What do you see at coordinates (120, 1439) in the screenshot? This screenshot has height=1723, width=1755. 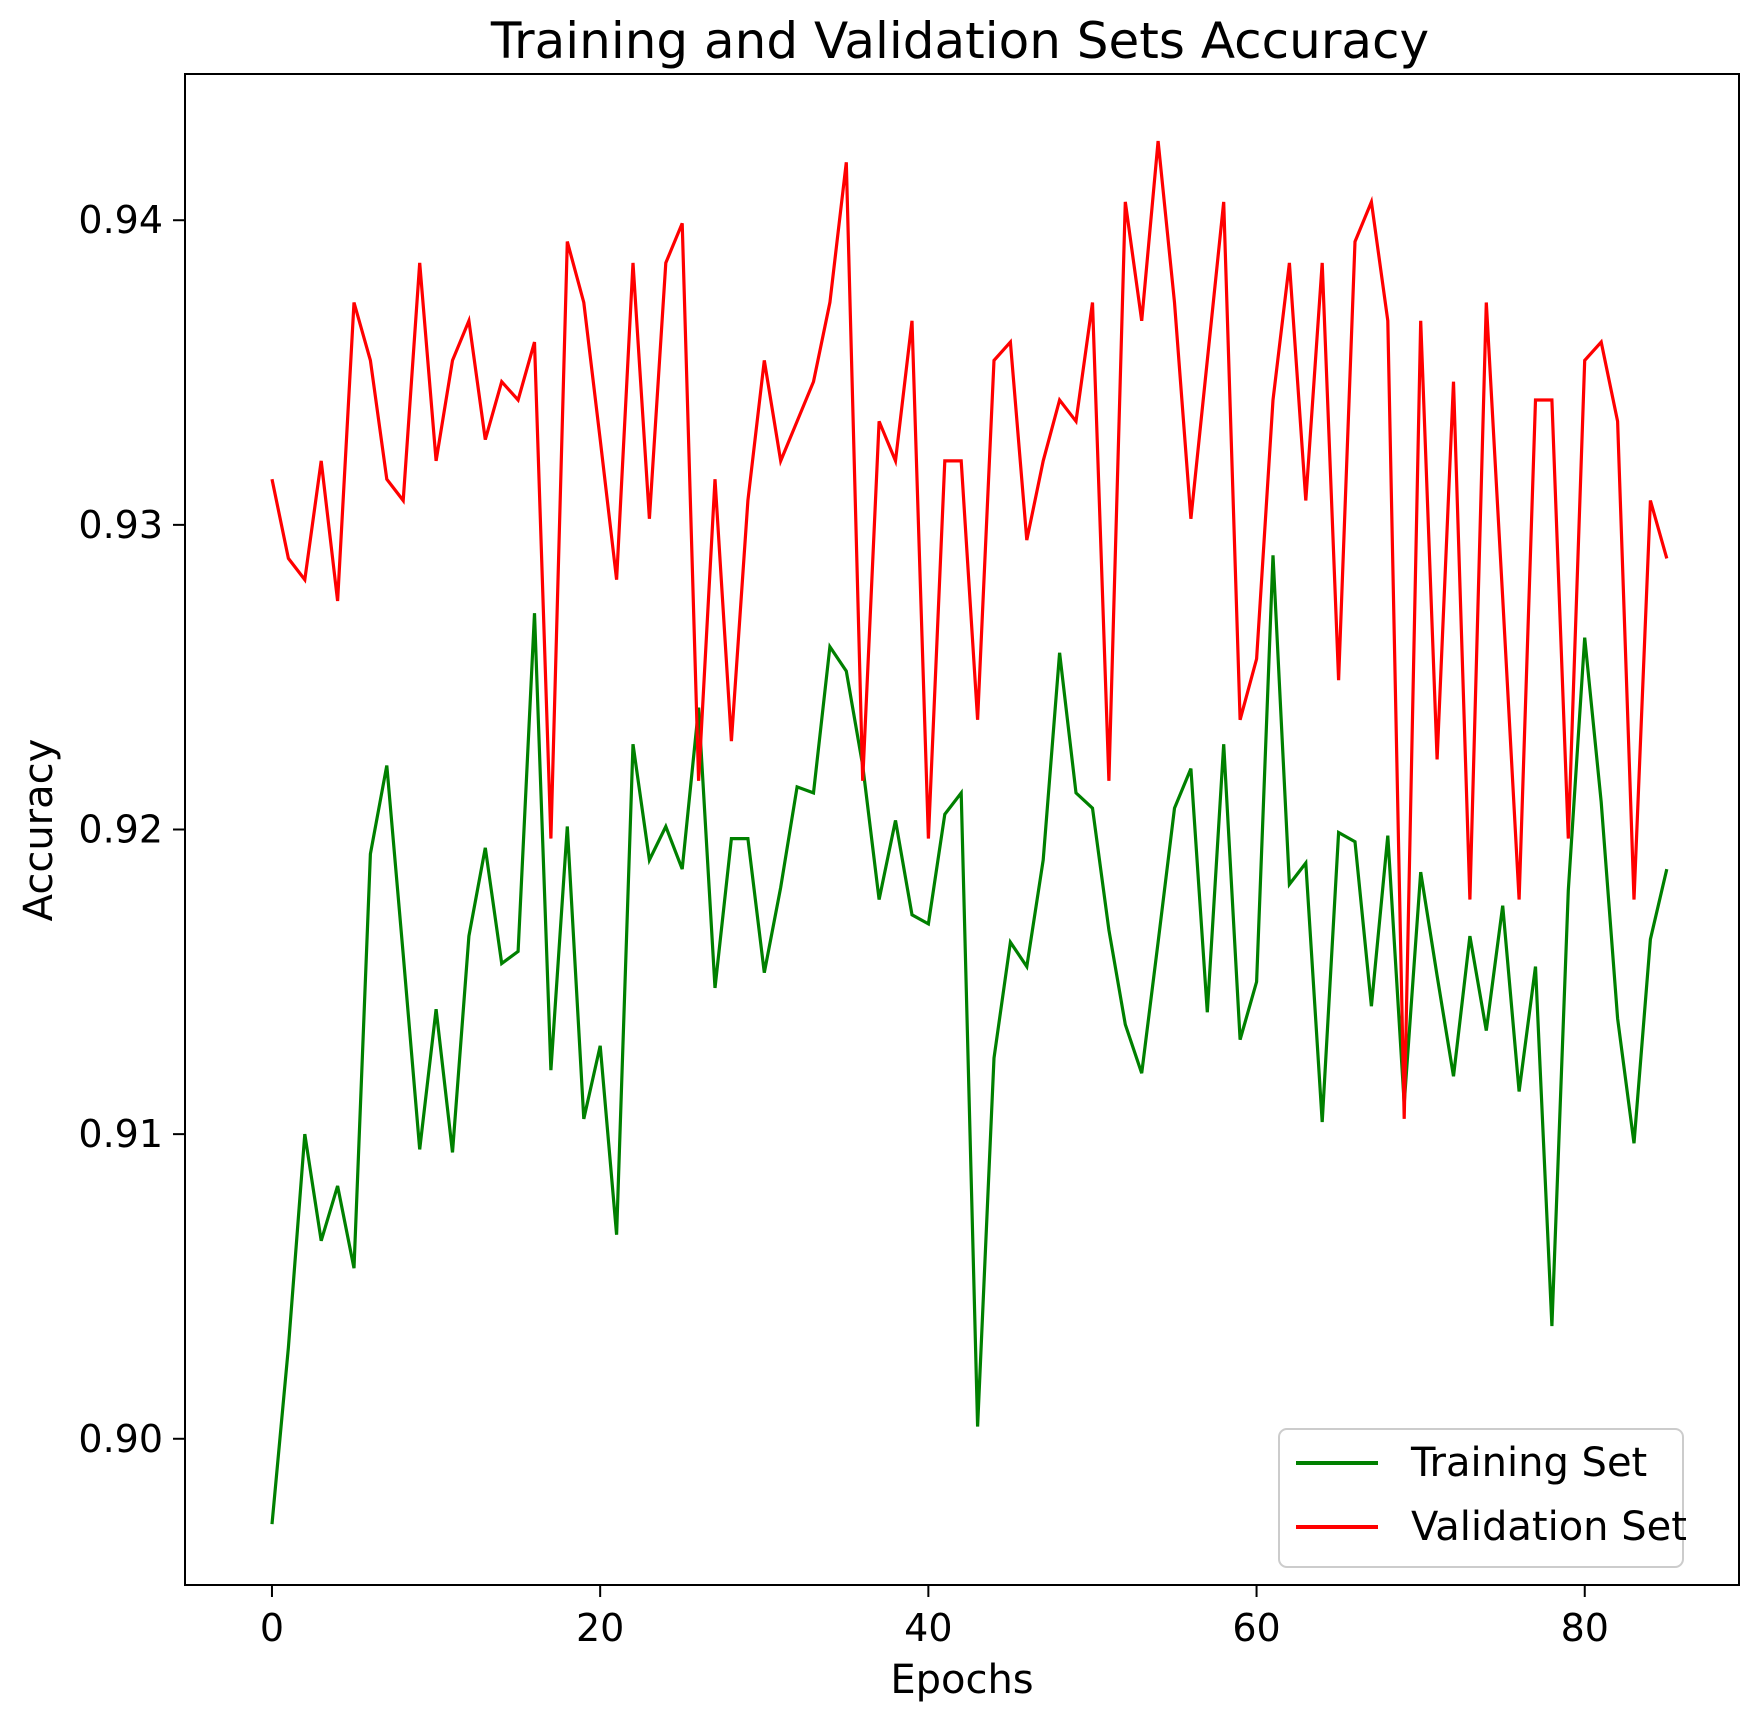 I see `y-tick-label: 0.90` at bounding box center [120, 1439].